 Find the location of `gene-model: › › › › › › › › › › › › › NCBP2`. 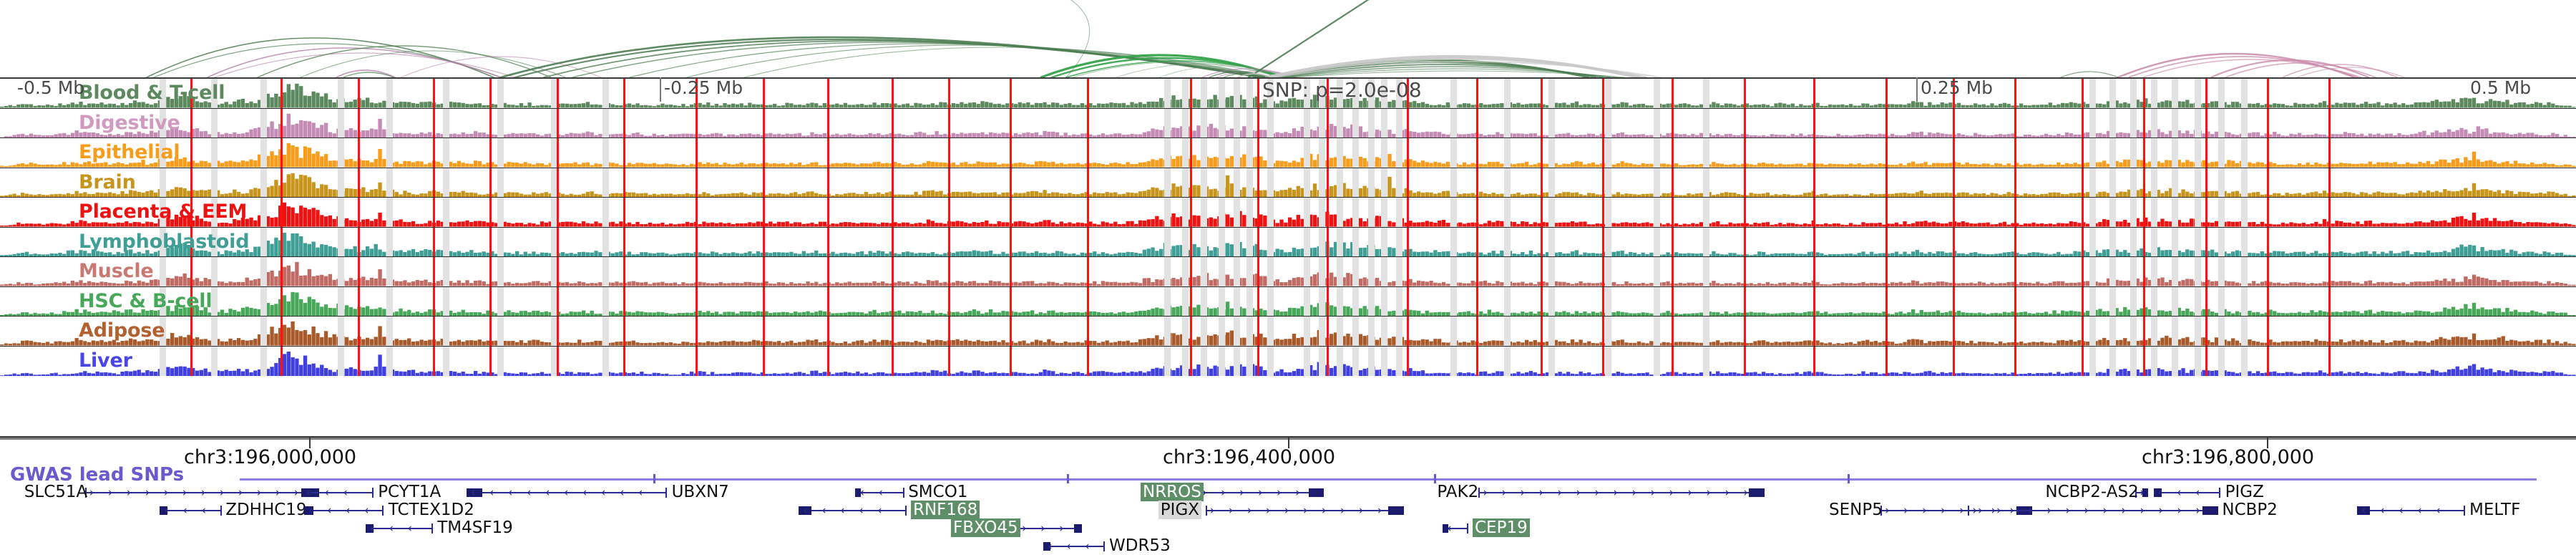

gene-model: › › › › › › › › › › › › › NCBP2 is located at coordinates (2123, 510).